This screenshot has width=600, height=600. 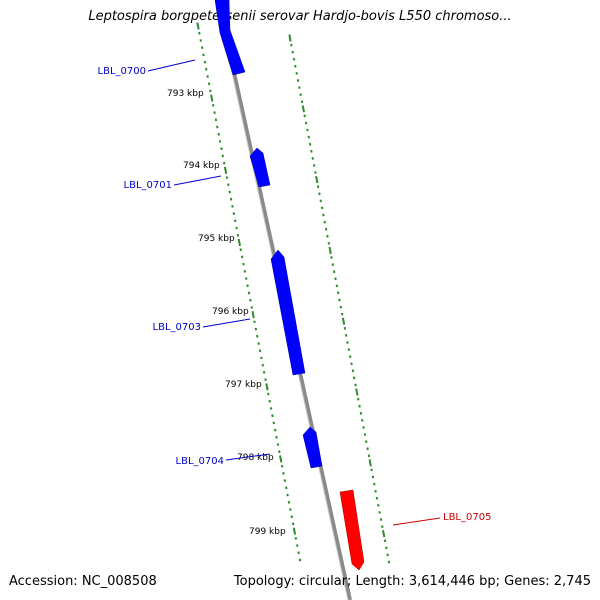 What do you see at coordinates (467, 517) in the screenshot?
I see `gene-label-lbl-0705: LBL_0705` at bounding box center [467, 517].